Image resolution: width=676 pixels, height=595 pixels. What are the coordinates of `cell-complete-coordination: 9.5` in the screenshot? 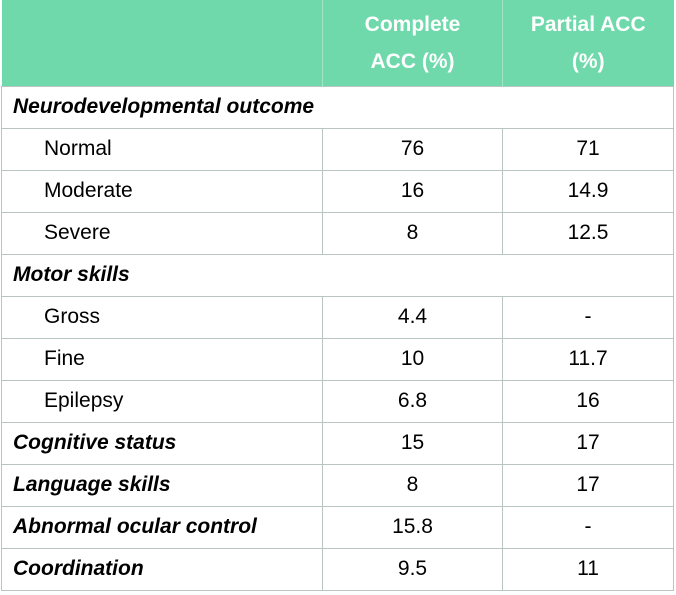 It's located at (412, 569).